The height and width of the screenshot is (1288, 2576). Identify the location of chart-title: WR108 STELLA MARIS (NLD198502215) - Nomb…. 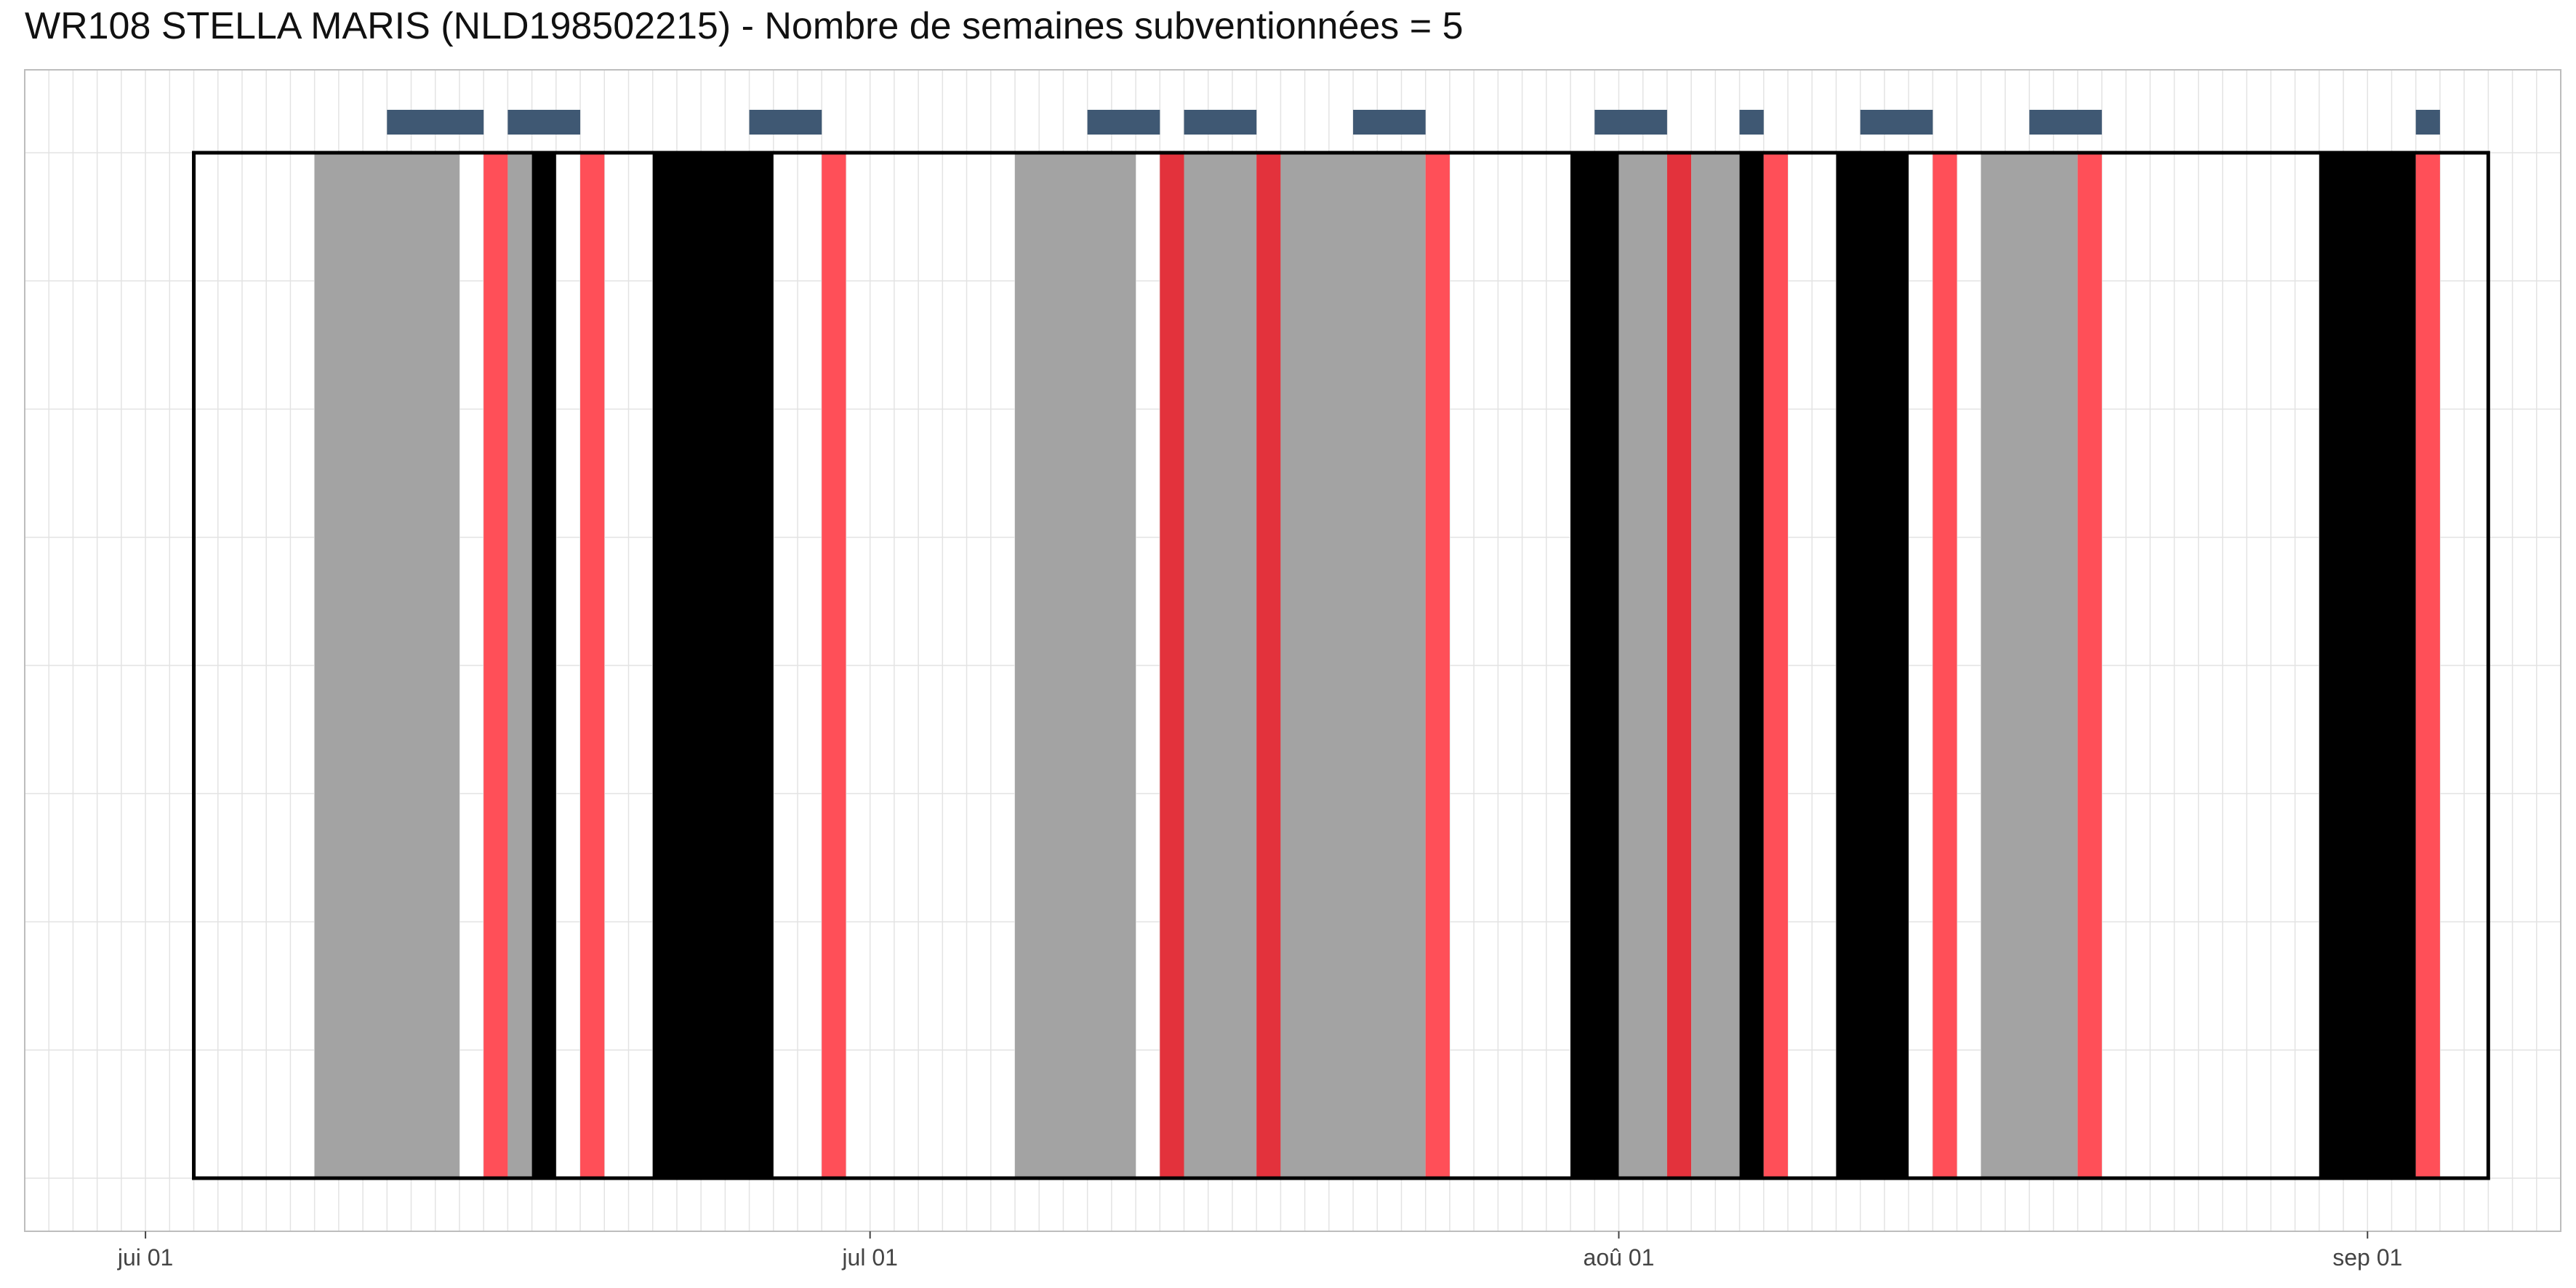
(745, 26).